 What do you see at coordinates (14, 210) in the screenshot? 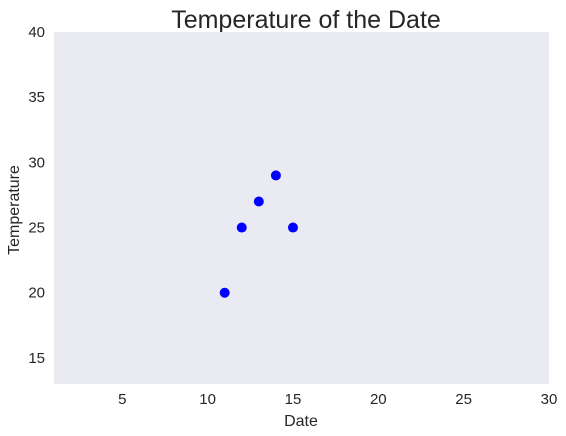
I see `y-axis-label: Temperature` at bounding box center [14, 210].